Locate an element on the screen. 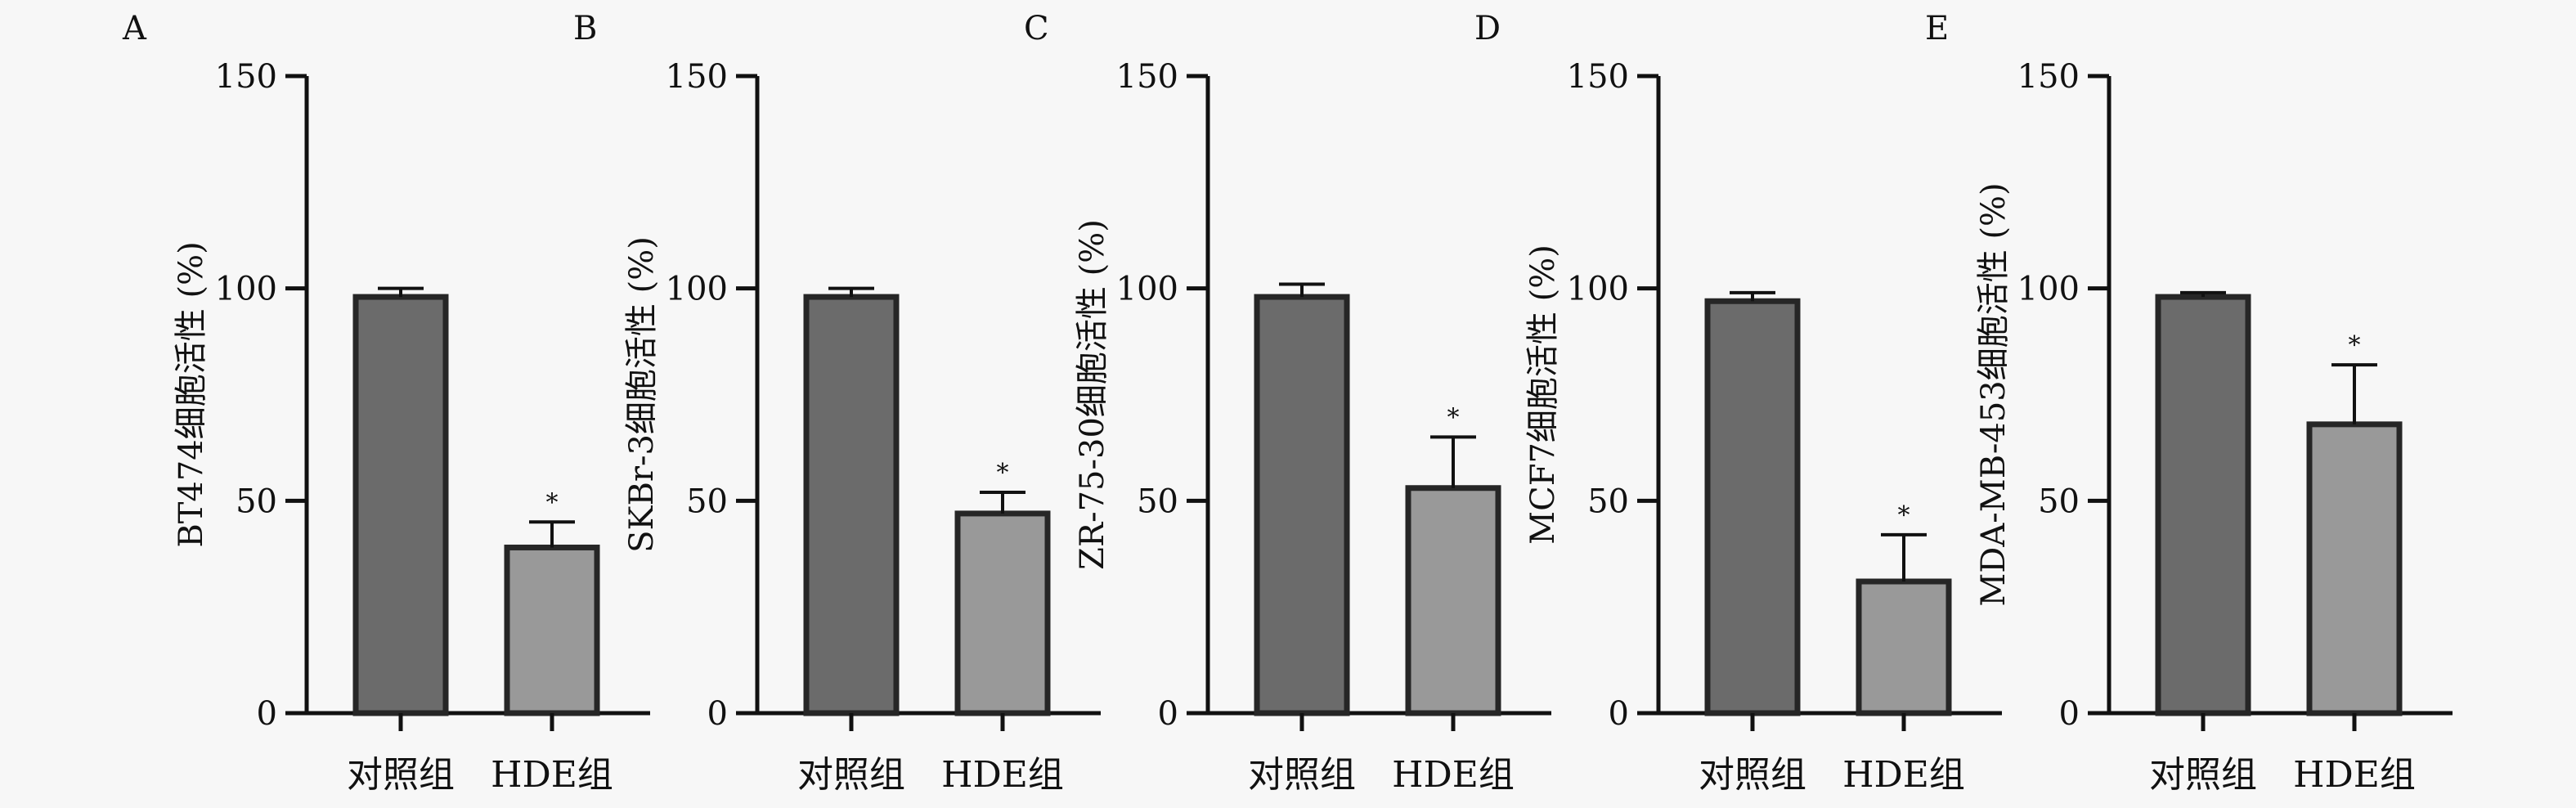 The width and height of the screenshot is (2576, 808). panel-letter: C is located at coordinates (1036, 28).